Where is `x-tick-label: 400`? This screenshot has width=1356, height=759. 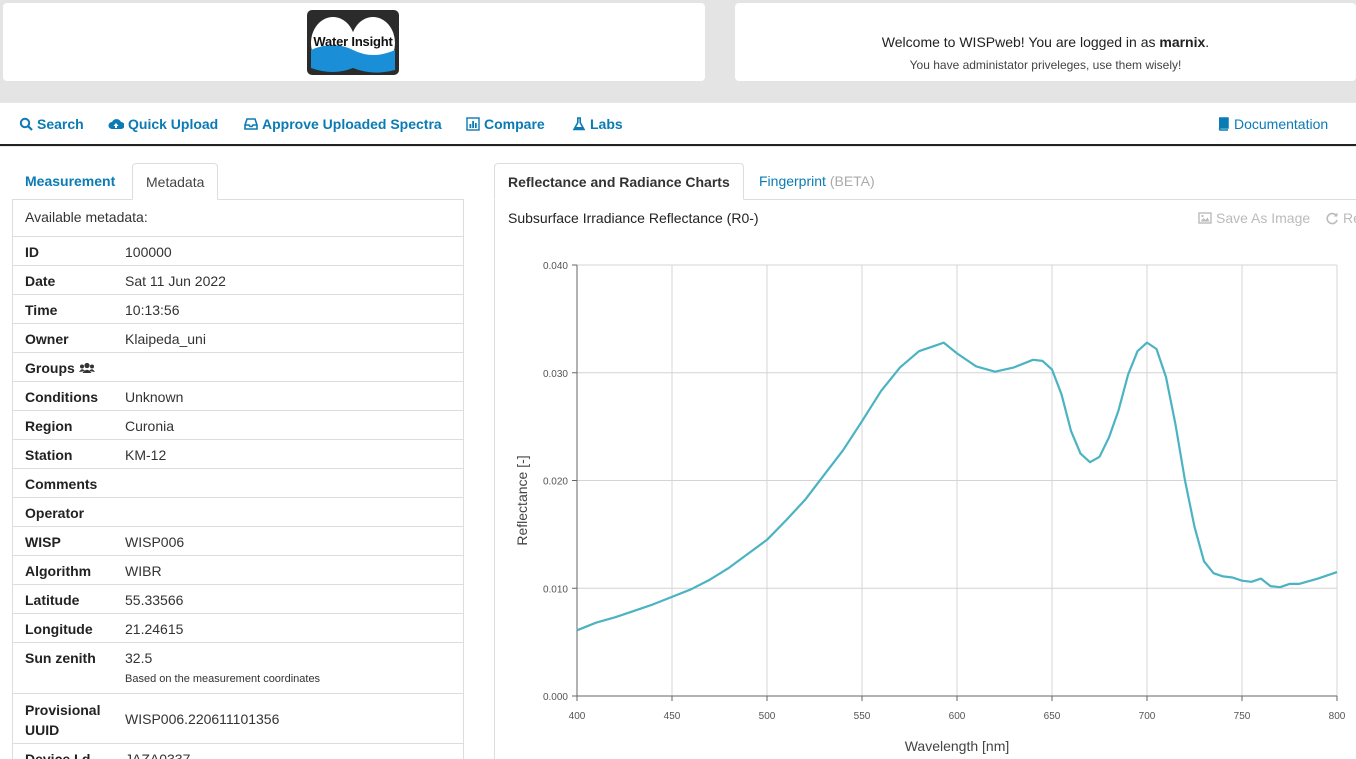 x-tick-label: 400 is located at coordinates (577, 716).